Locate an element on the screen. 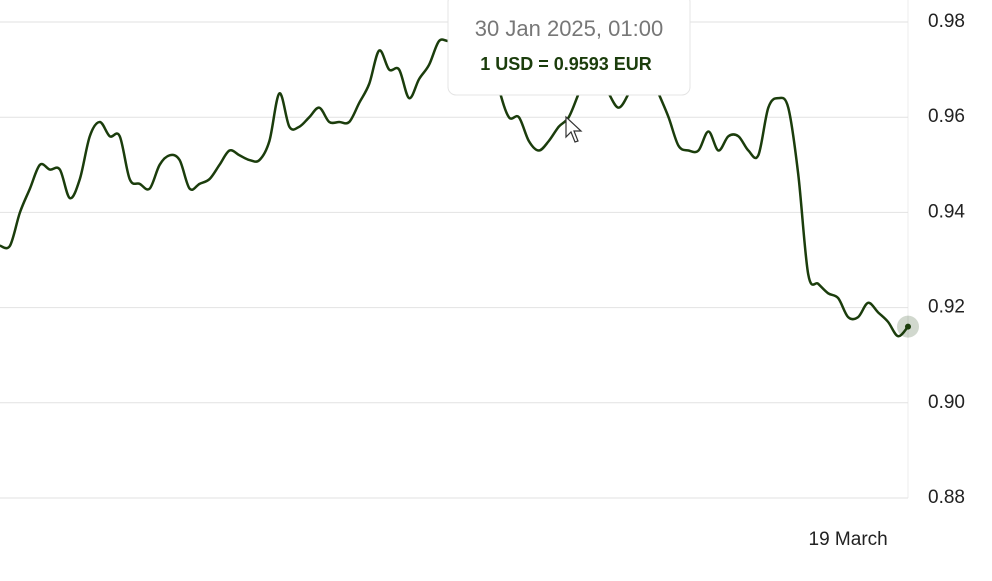 This screenshot has width=992, height=581. y-tick-label: 0.90 is located at coordinates (946, 402).